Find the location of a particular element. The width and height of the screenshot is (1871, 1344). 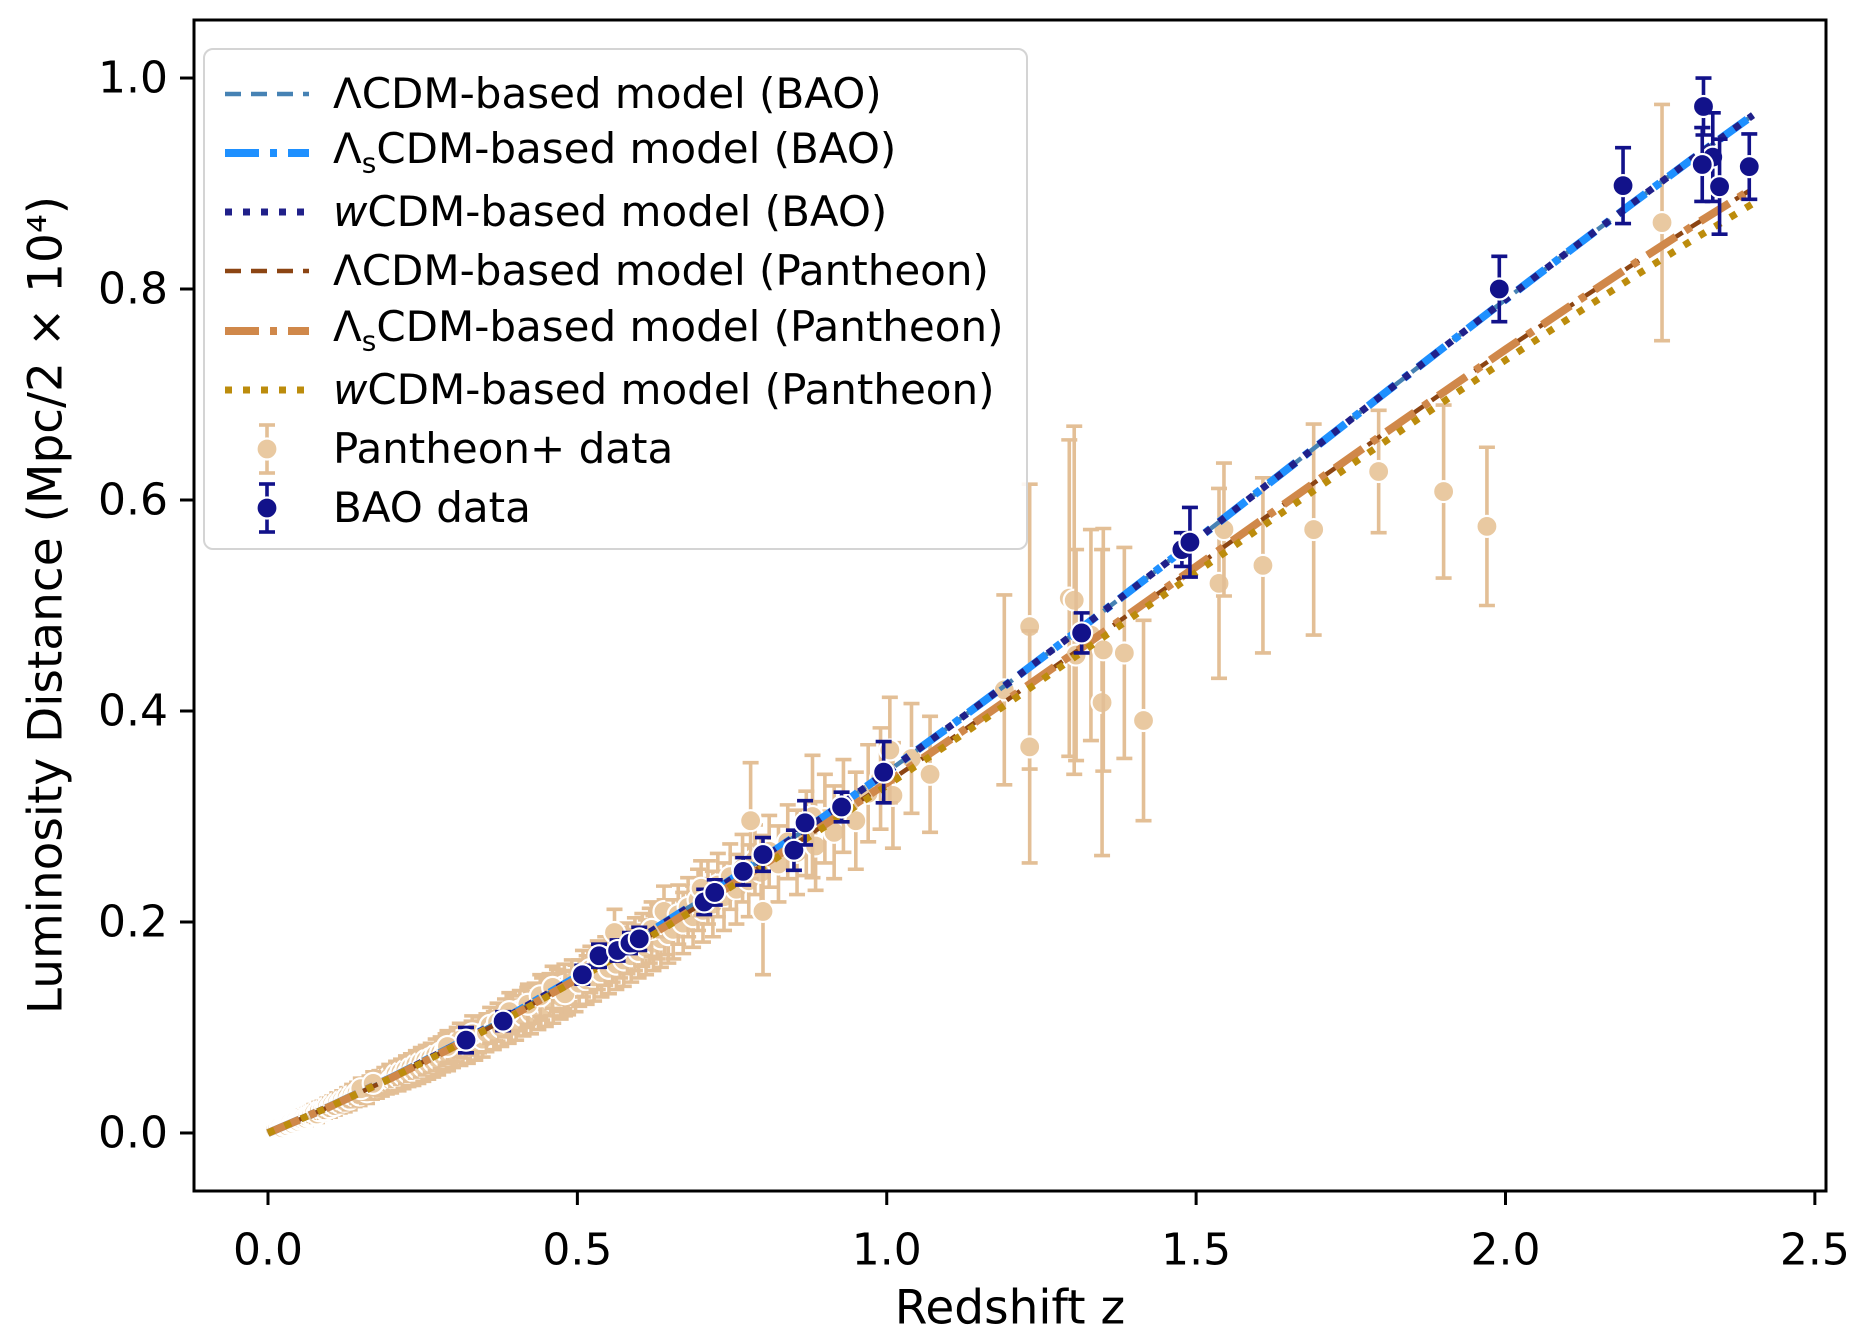

bao-data-swatch-point is located at coordinates (267, 508).